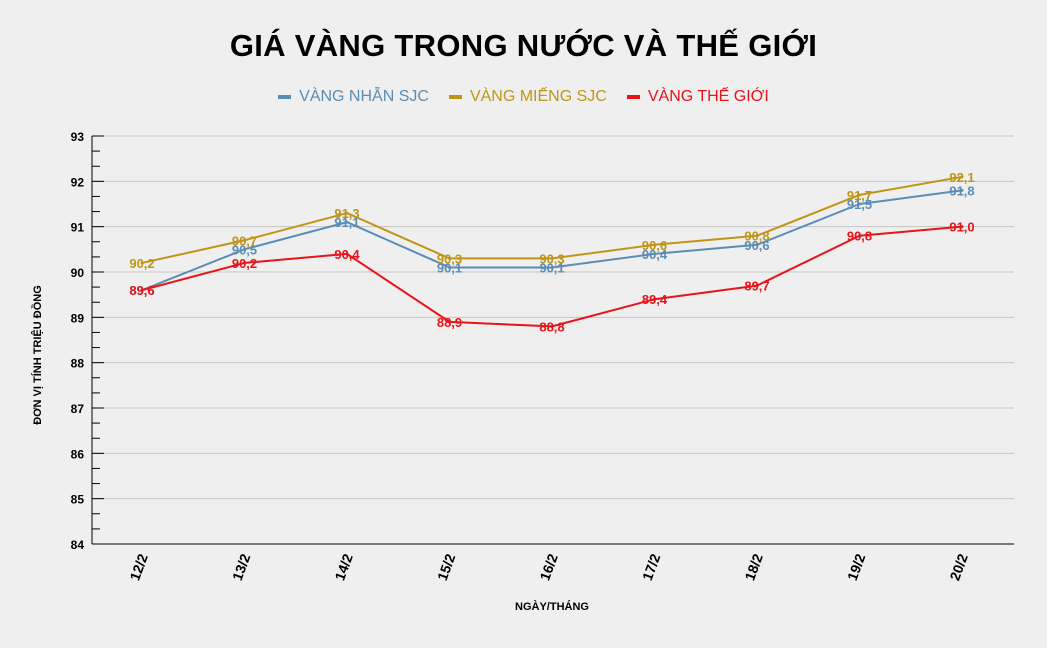 The width and height of the screenshot is (1047, 648). I want to click on data-label: 90,7, so click(244, 240).